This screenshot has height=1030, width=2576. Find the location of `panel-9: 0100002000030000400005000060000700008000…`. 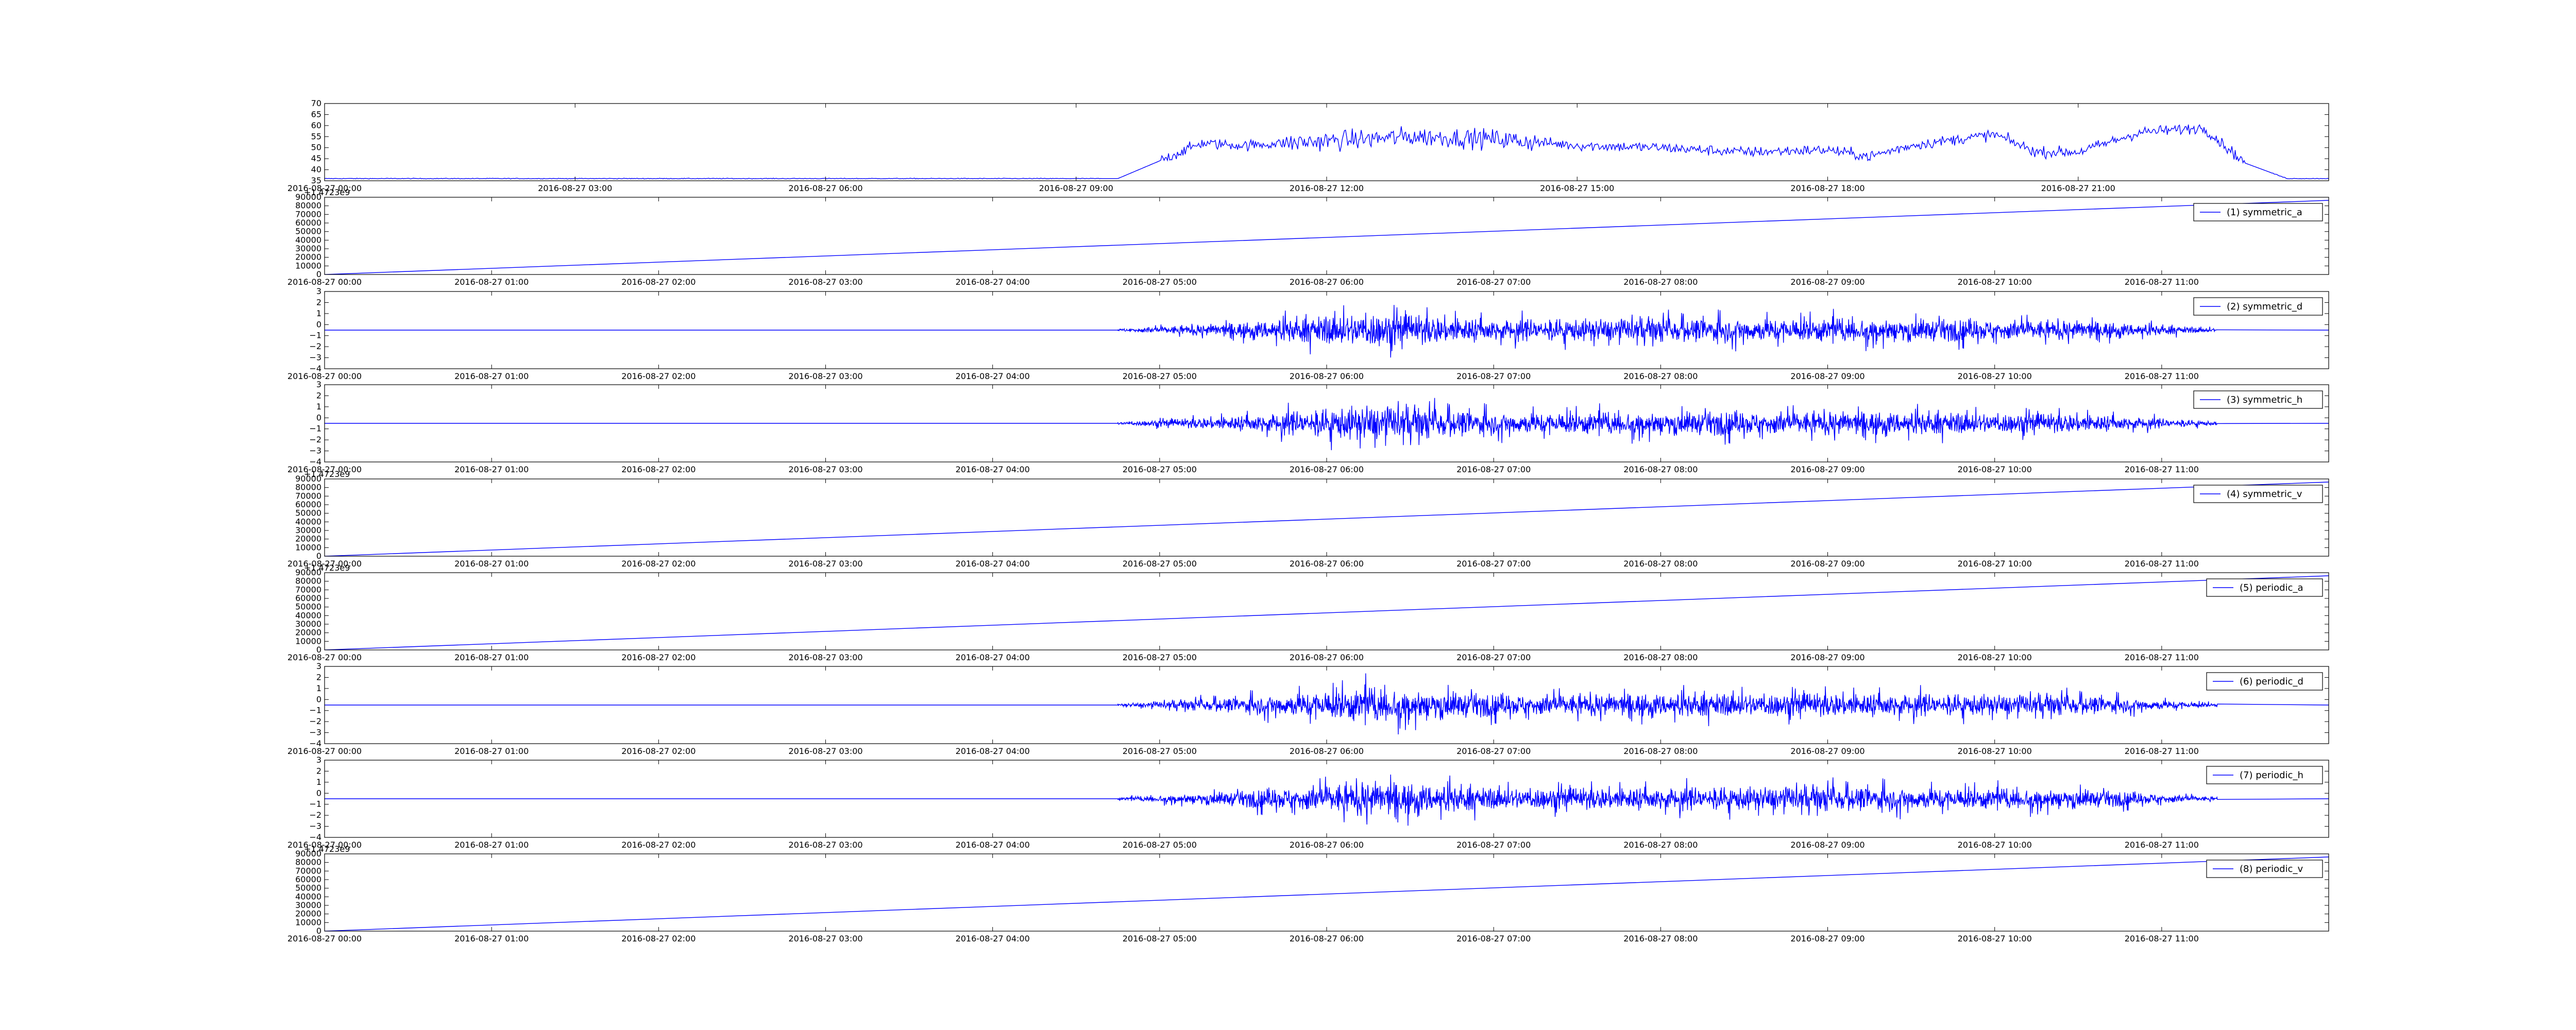

panel-9: 0100002000030000400005000060000700008000… is located at coordinates (1308, 893).